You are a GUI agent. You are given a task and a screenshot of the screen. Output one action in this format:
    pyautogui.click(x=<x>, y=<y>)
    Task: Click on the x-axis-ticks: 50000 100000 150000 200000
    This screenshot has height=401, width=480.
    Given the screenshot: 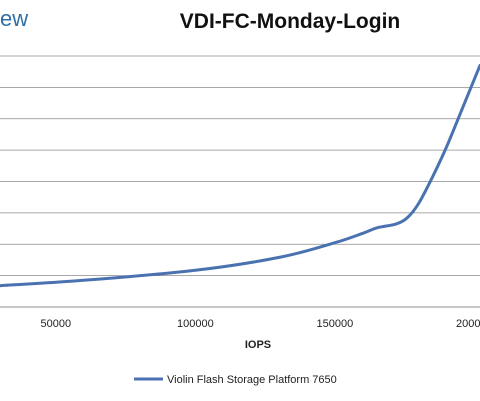 What is the action you would take?
    pyautogui.click(x=260, y=324)
    